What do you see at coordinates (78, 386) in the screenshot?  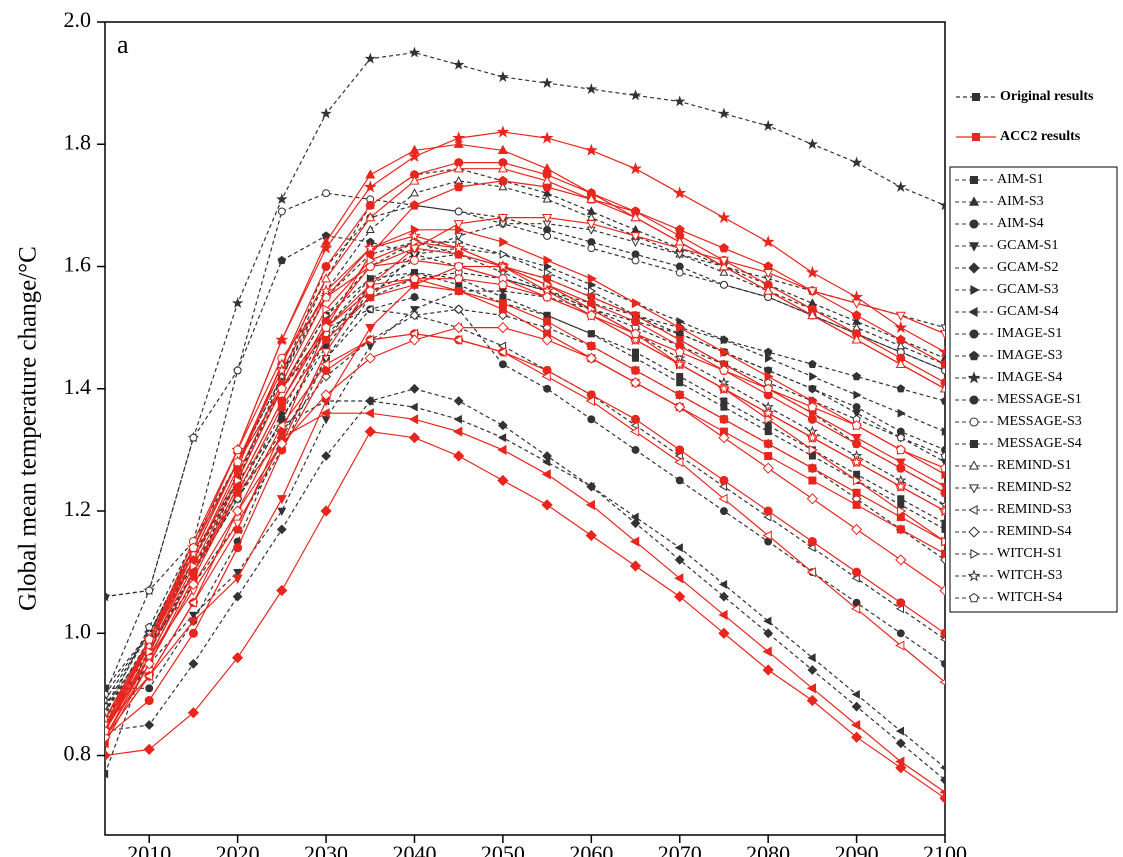 I see `y-tick-label: 1.4` at bounding box center [78, 386].